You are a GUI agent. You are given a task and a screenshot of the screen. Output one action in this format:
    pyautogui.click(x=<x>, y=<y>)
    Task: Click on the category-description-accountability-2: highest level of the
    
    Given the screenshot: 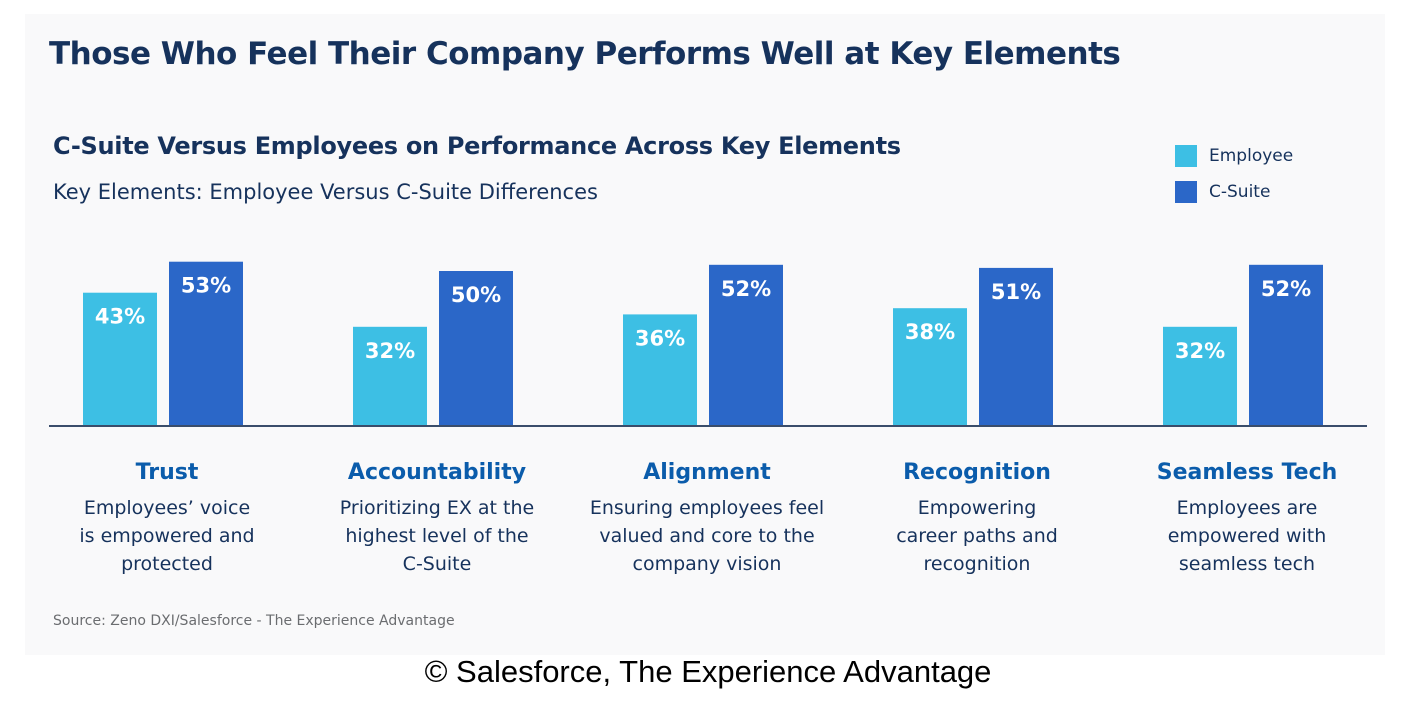 What is the action you would take?
    pyautogui.click(x=436, y=536)
    